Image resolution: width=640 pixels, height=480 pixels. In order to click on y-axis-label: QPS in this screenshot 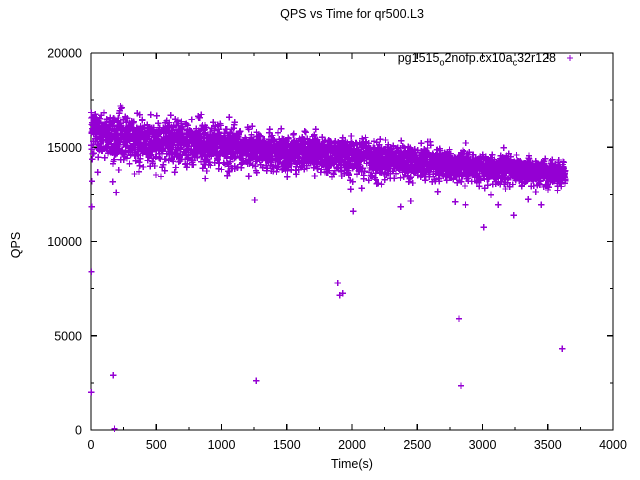, I will do `click(16, 245)`.